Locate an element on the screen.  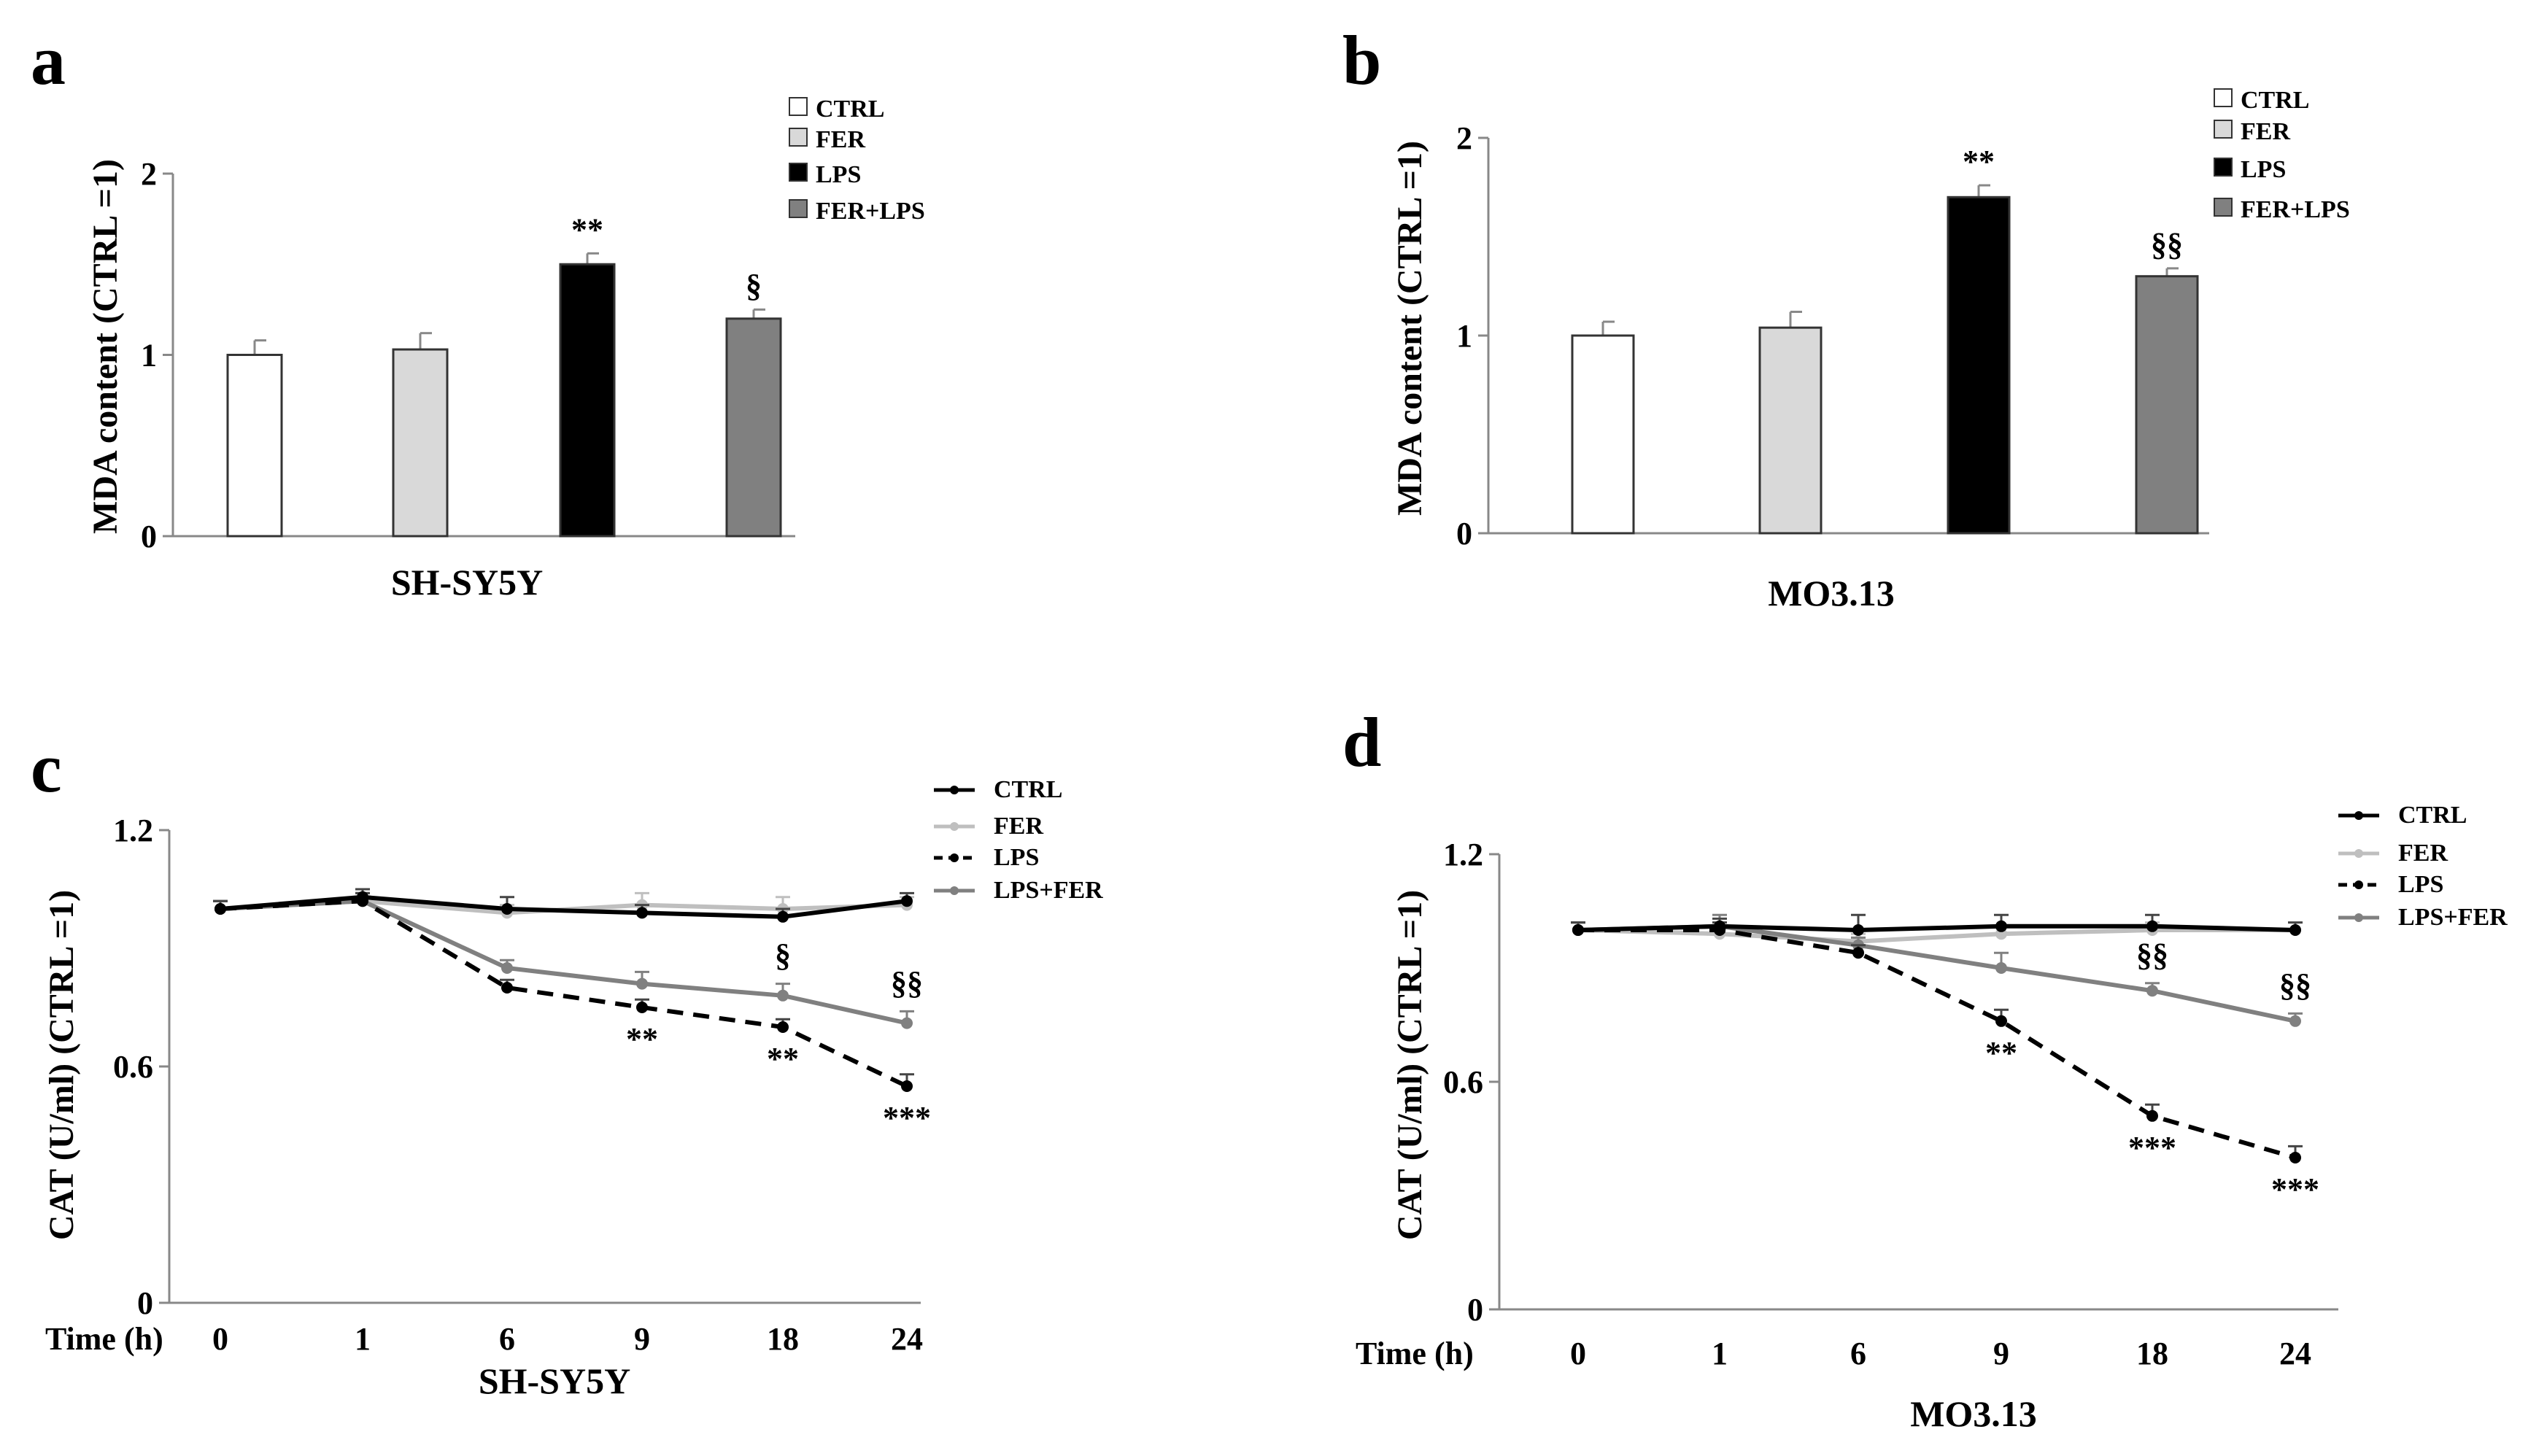
x-axis-label: SH-SY5Y is located at coordinates (554, 1380).